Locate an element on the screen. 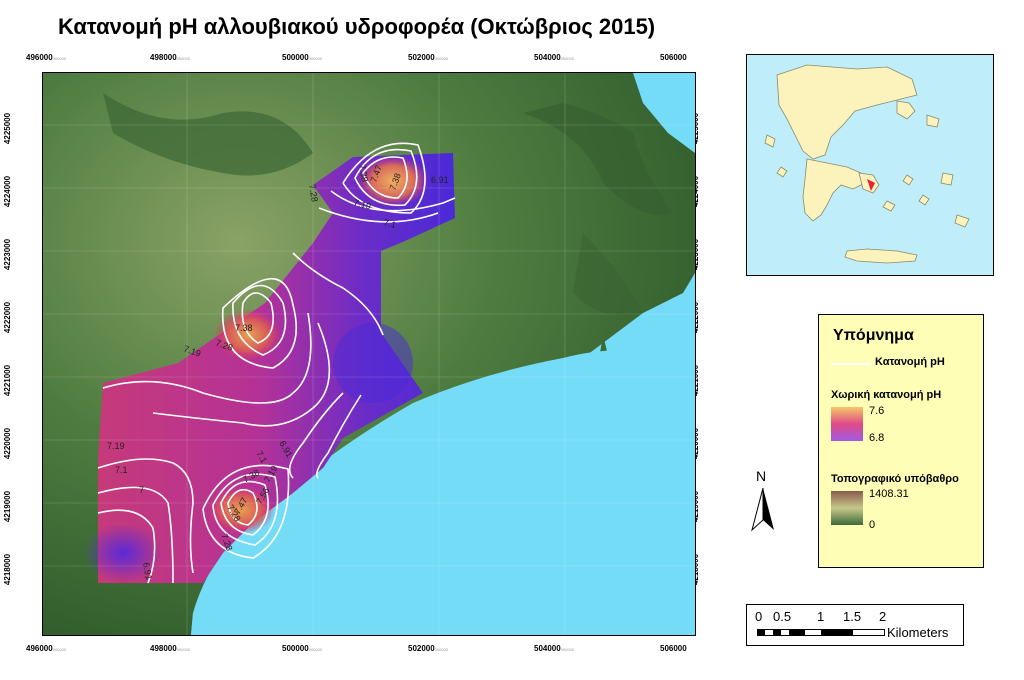 This screenshot has height=680, width=1024. scale-label: 0 is located at coordinates (759, 616).